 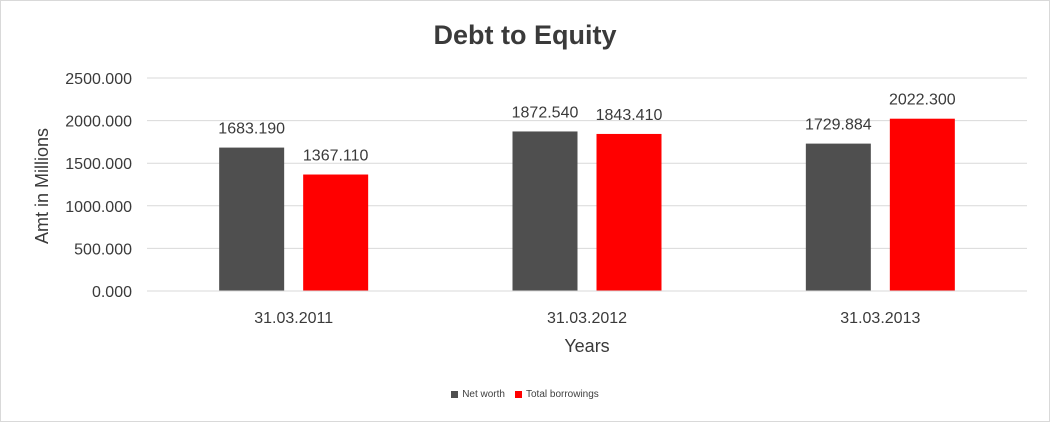 What do you see at coordinates (251, 129) in the screenshot?
I see `data-label: 1683.190` at bounding box center [251, 129].